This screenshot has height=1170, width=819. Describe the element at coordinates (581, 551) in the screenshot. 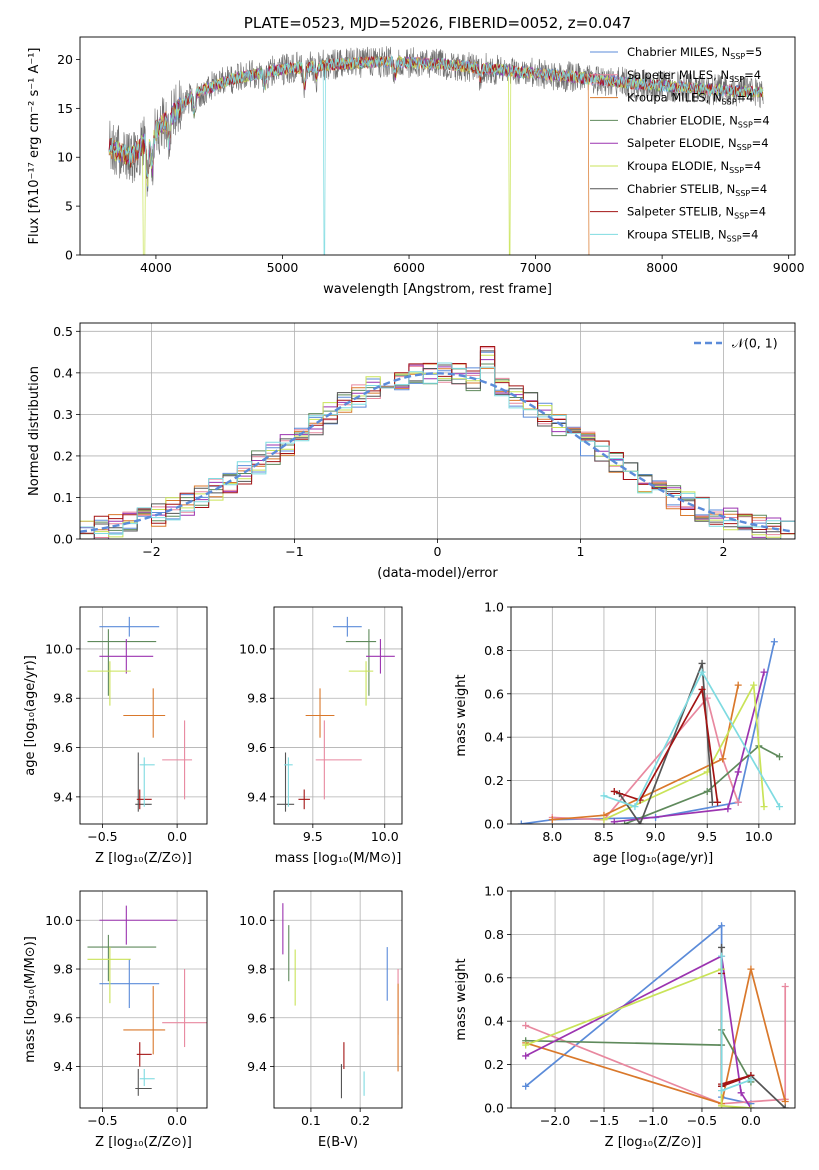

I see `x-tick-label: 1` at that location.